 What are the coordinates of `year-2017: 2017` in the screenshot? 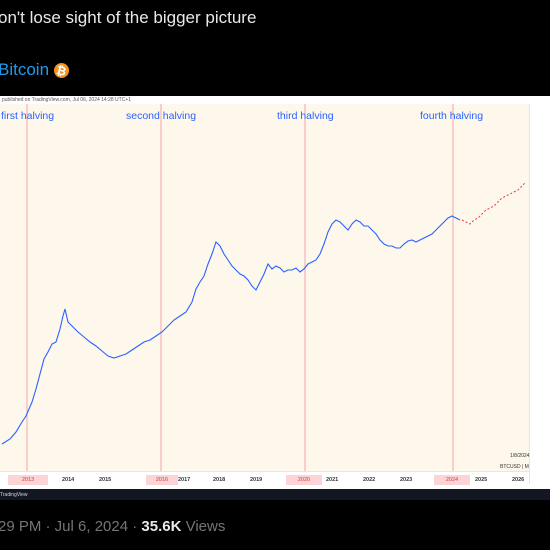 It's located at (184, 480).